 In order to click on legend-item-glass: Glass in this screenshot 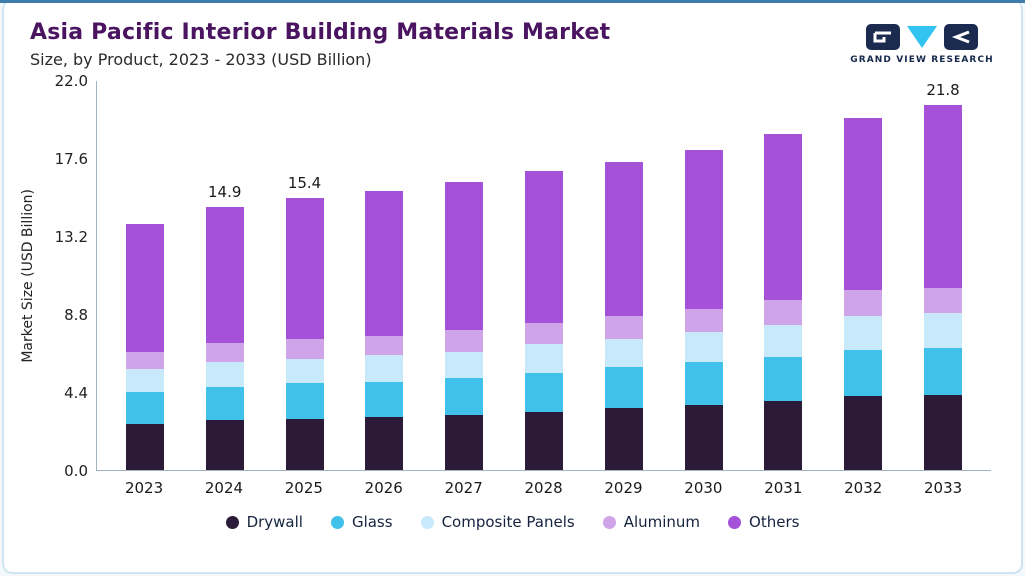, I will do `click(361, 522)`.